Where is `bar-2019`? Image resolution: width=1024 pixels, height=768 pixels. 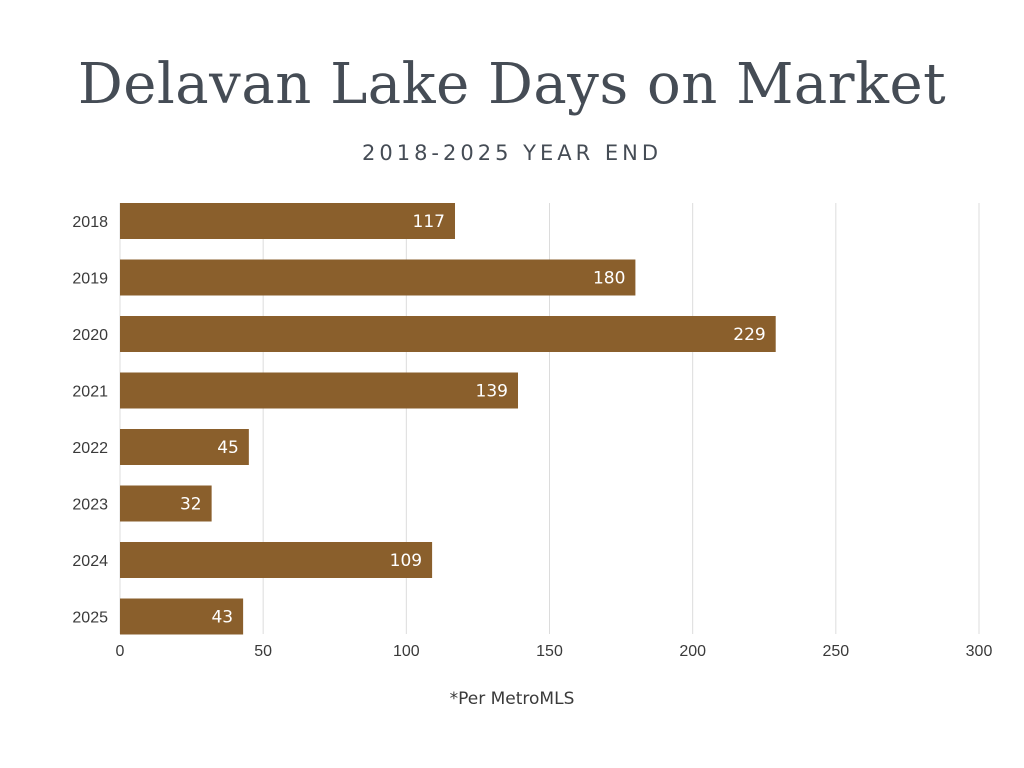
bar-2019 is located at coordinates (378, 277).